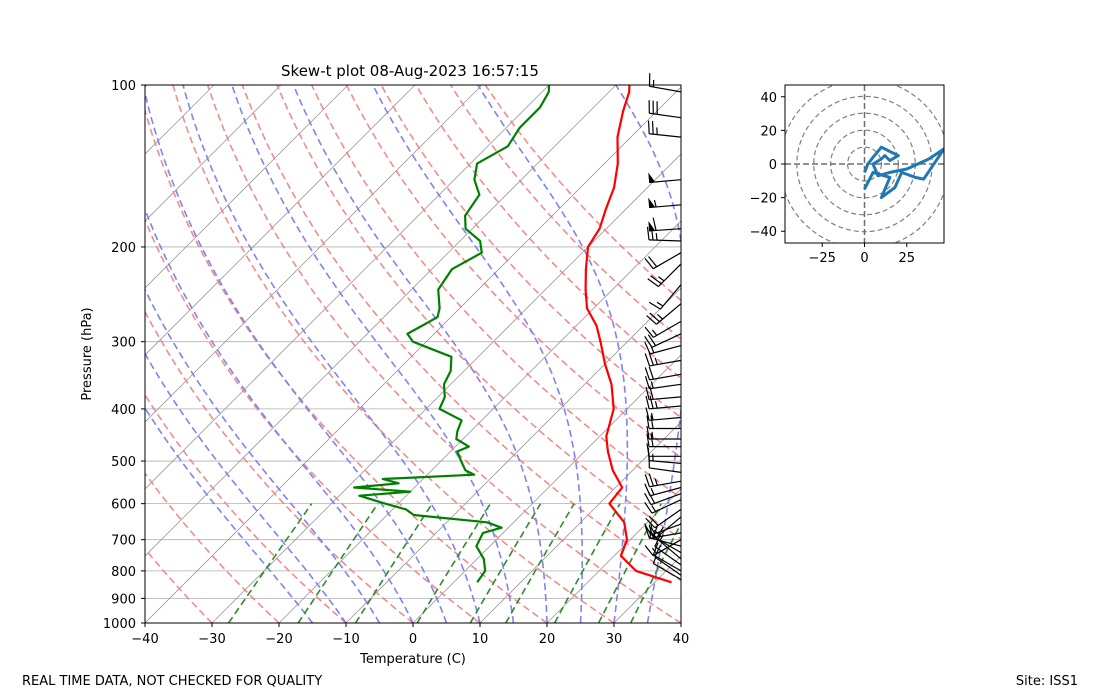  I want to click on hodograph-trace, so click(903, 172).